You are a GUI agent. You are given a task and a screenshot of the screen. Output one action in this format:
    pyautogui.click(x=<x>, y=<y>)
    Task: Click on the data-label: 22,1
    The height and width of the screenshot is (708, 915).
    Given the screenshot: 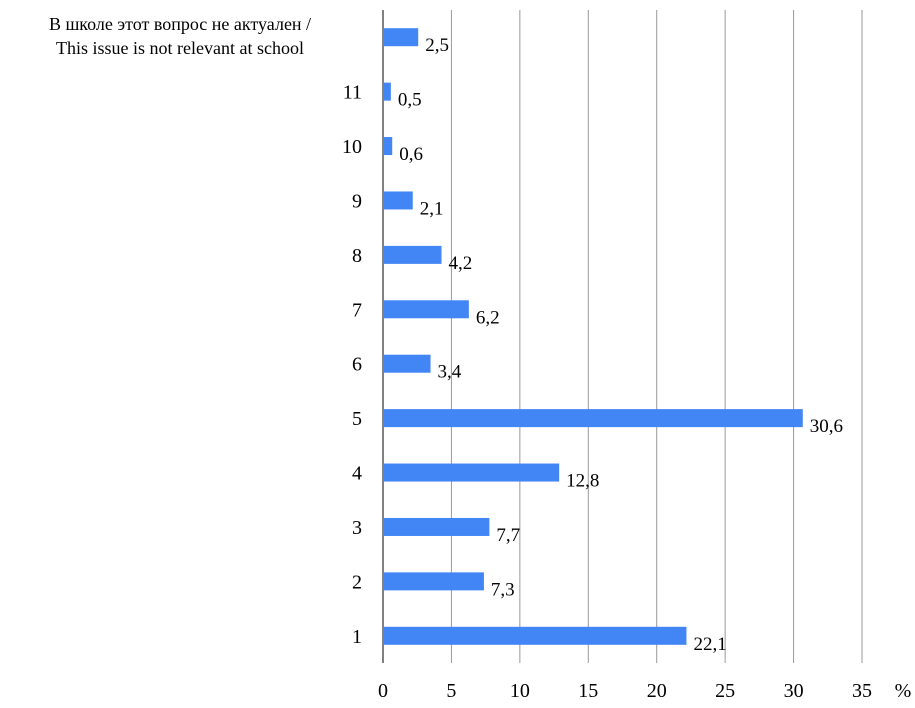 What is the action you would take?
    pyautogui.click(x=709, y=644)
    